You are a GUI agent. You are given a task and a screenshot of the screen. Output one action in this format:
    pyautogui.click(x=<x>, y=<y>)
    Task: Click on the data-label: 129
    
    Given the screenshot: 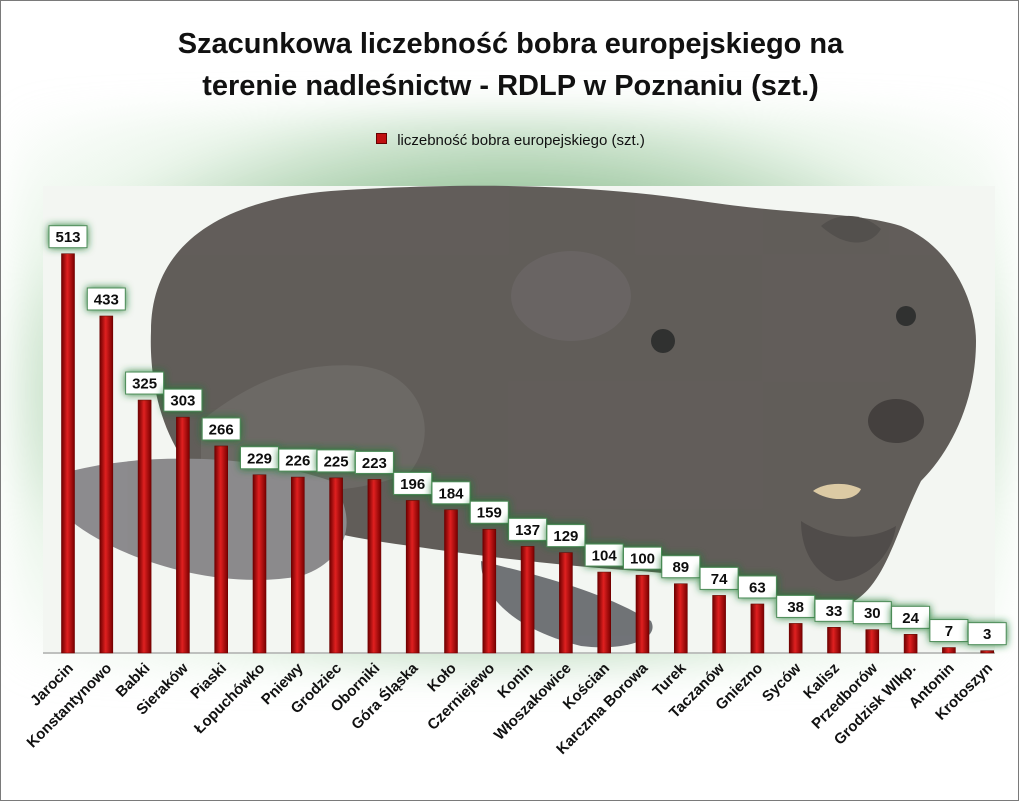 What is the action you would take?
    pyautogui.click(x=566, y=536)
    